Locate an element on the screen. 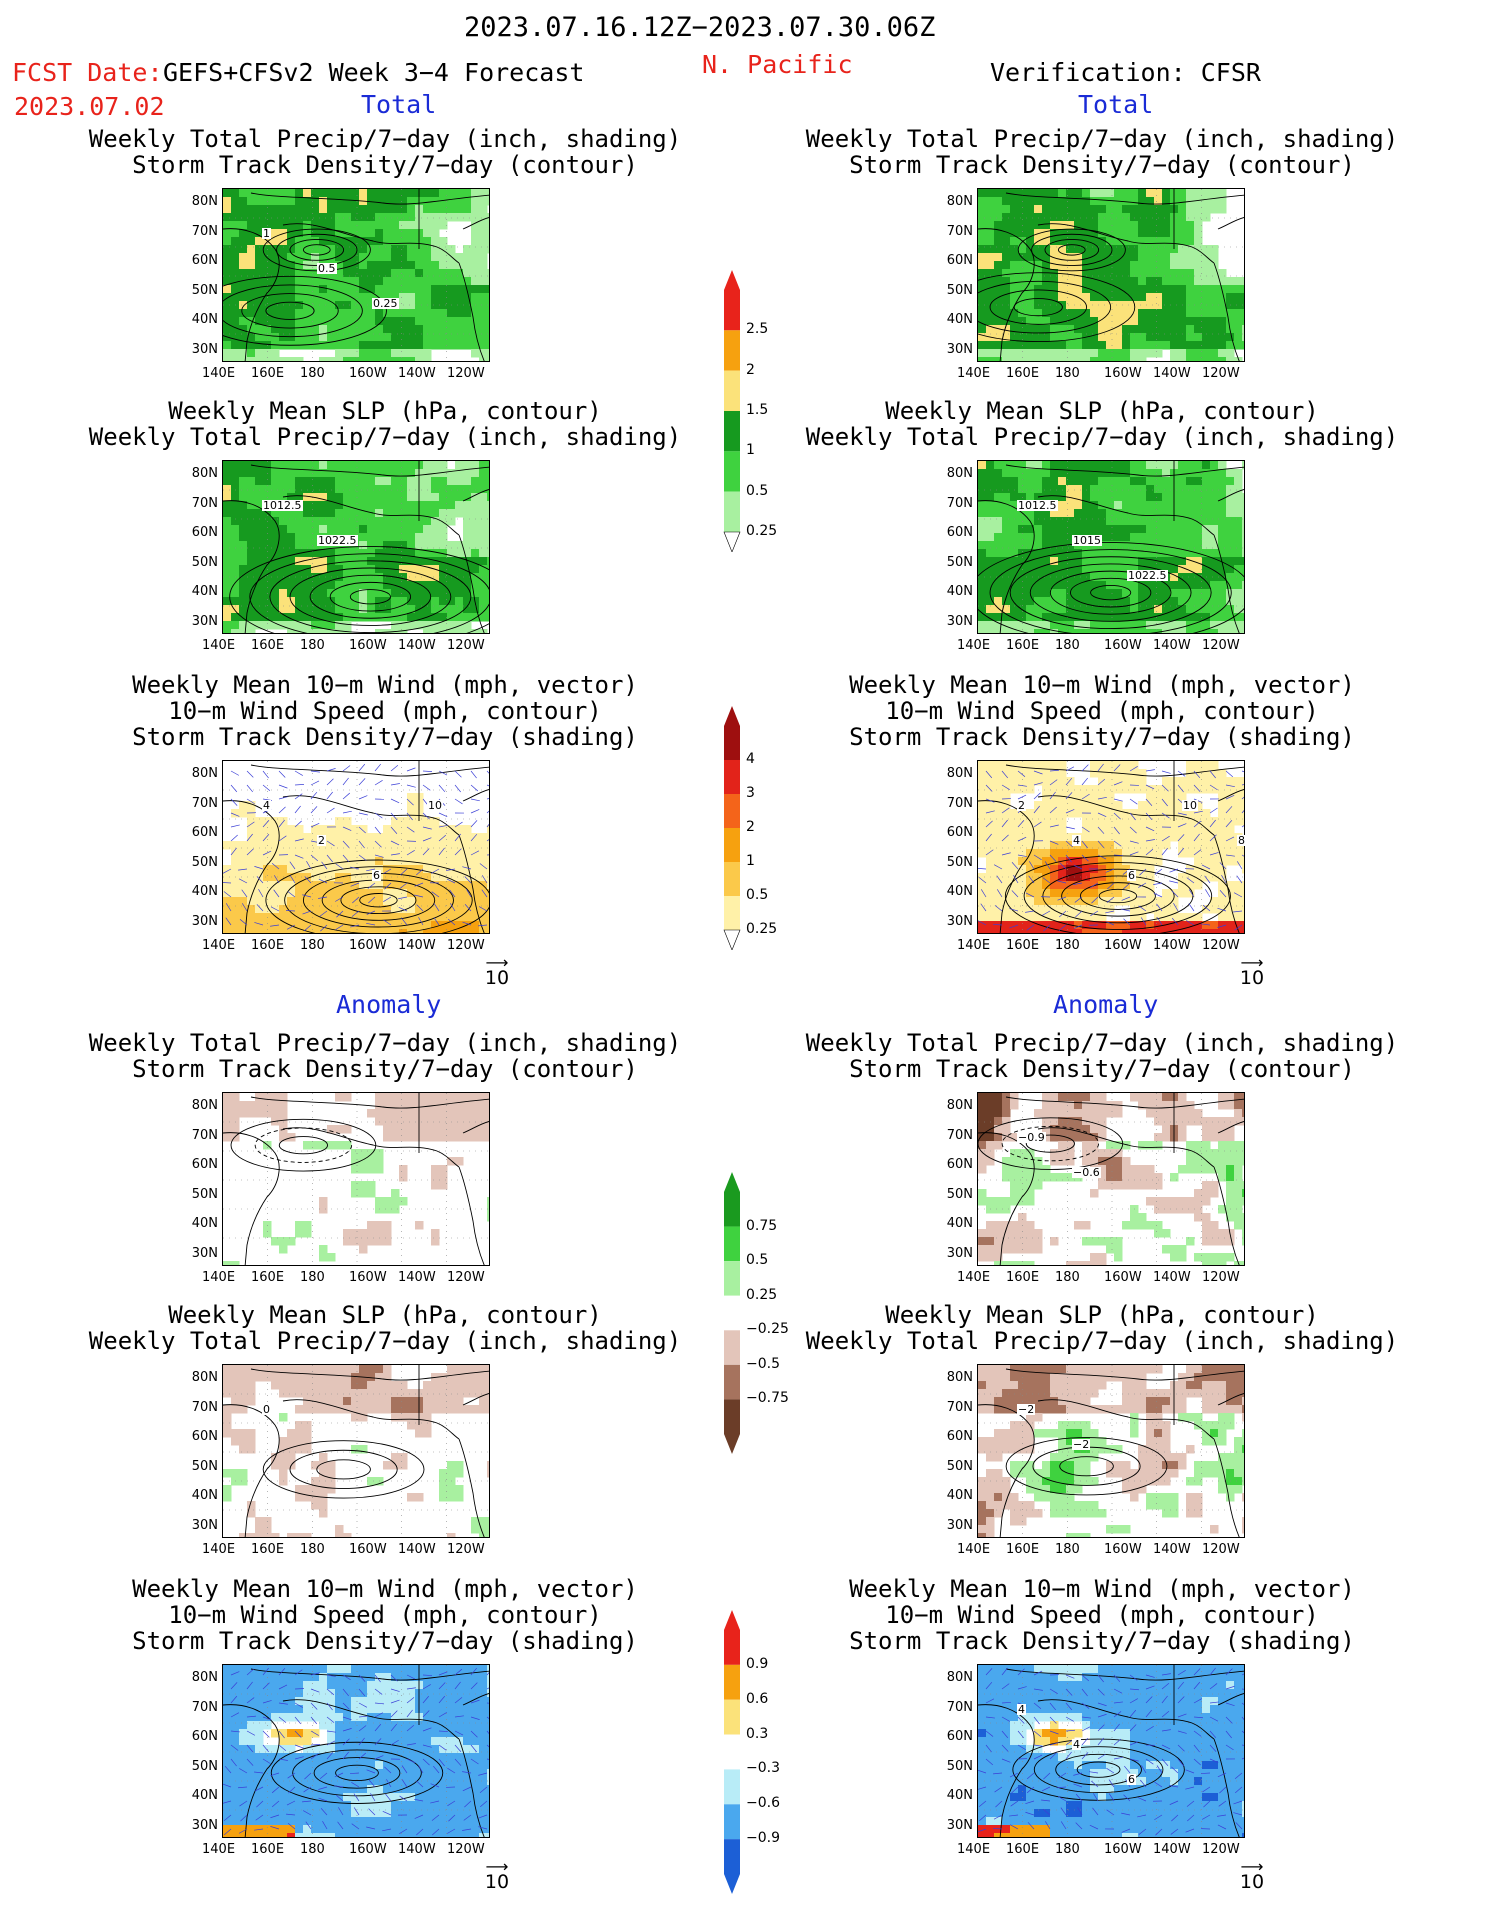  coastline is located at coordinates (1226, 311).